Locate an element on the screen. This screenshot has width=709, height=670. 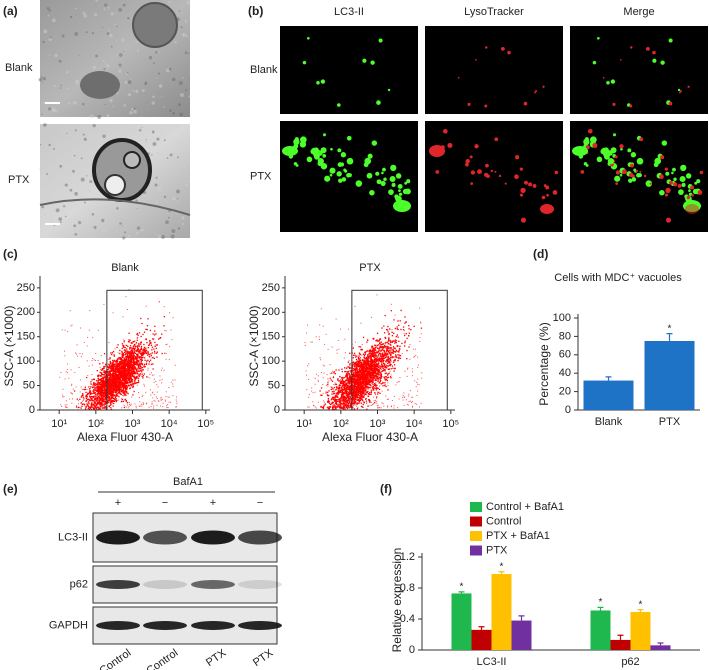
blob is located at coordinates (692, 209).